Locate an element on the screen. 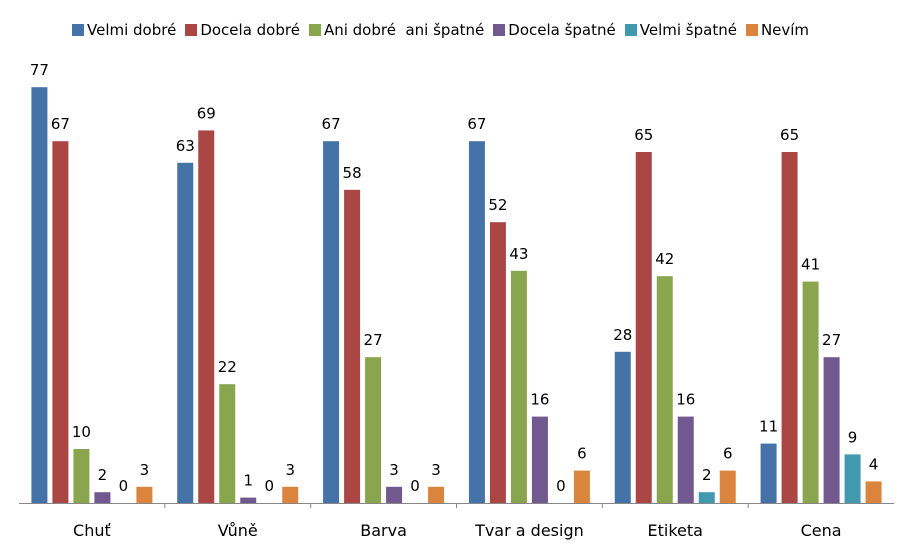 The width and height of the screenshot is (908, 550). data-label-barva-velmi-spatne: 0 is located at coordinates (415, 486).